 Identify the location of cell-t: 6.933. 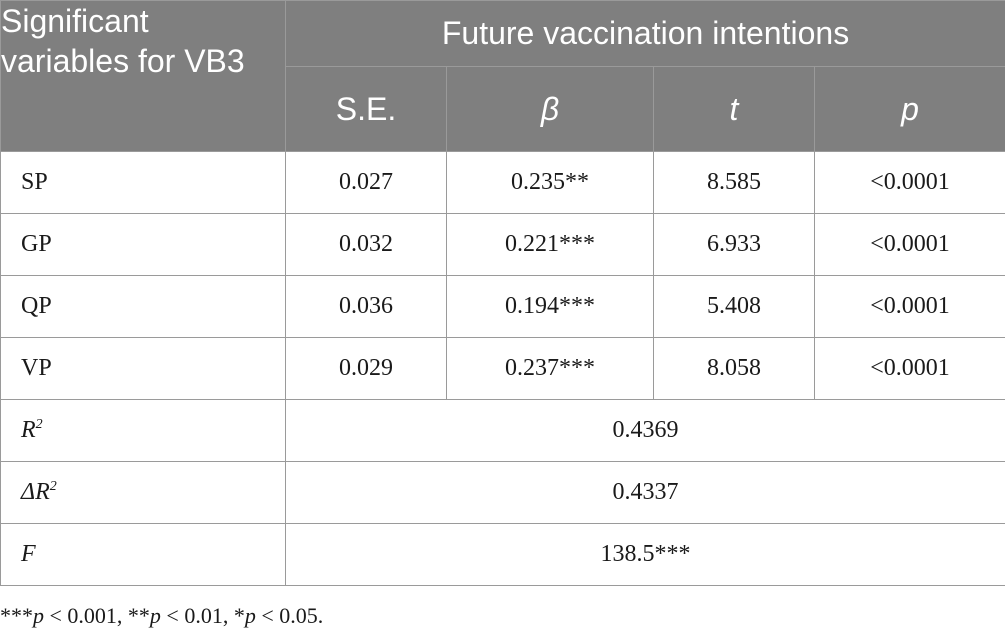
(734, 244).